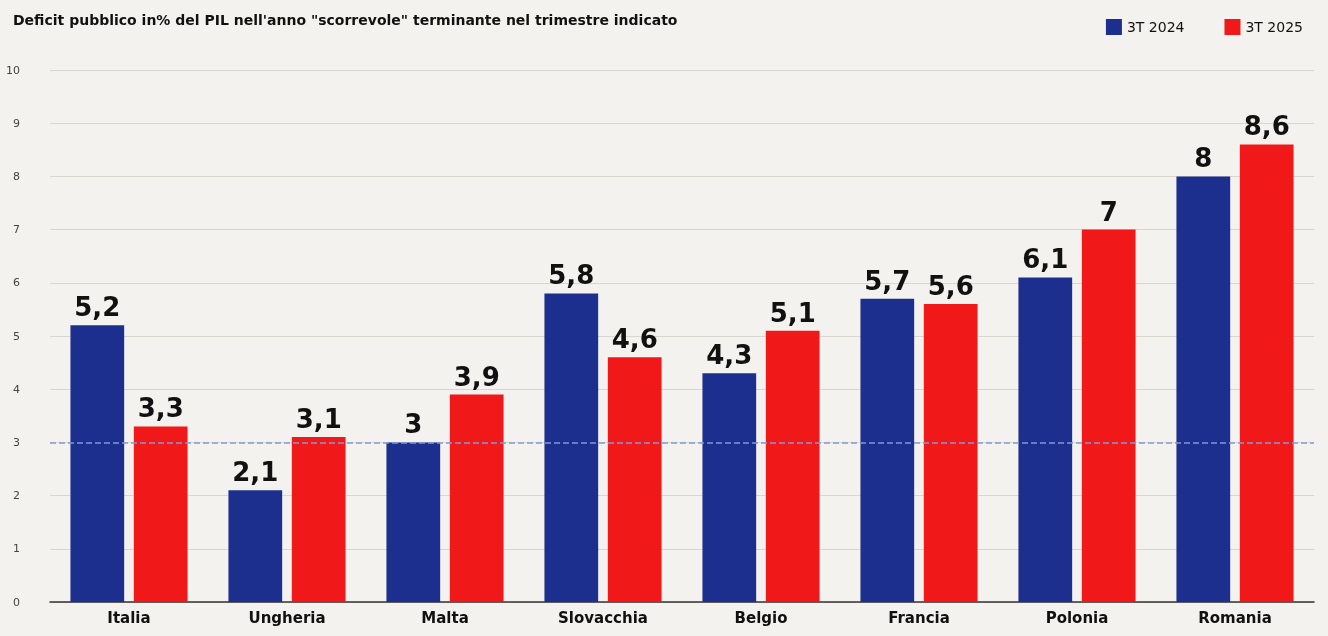 This screenshot has width=1328, height=636. Describe the element at coordinates (16, 602) in the screenshot. I see `y-tick-label: 0` at that location.